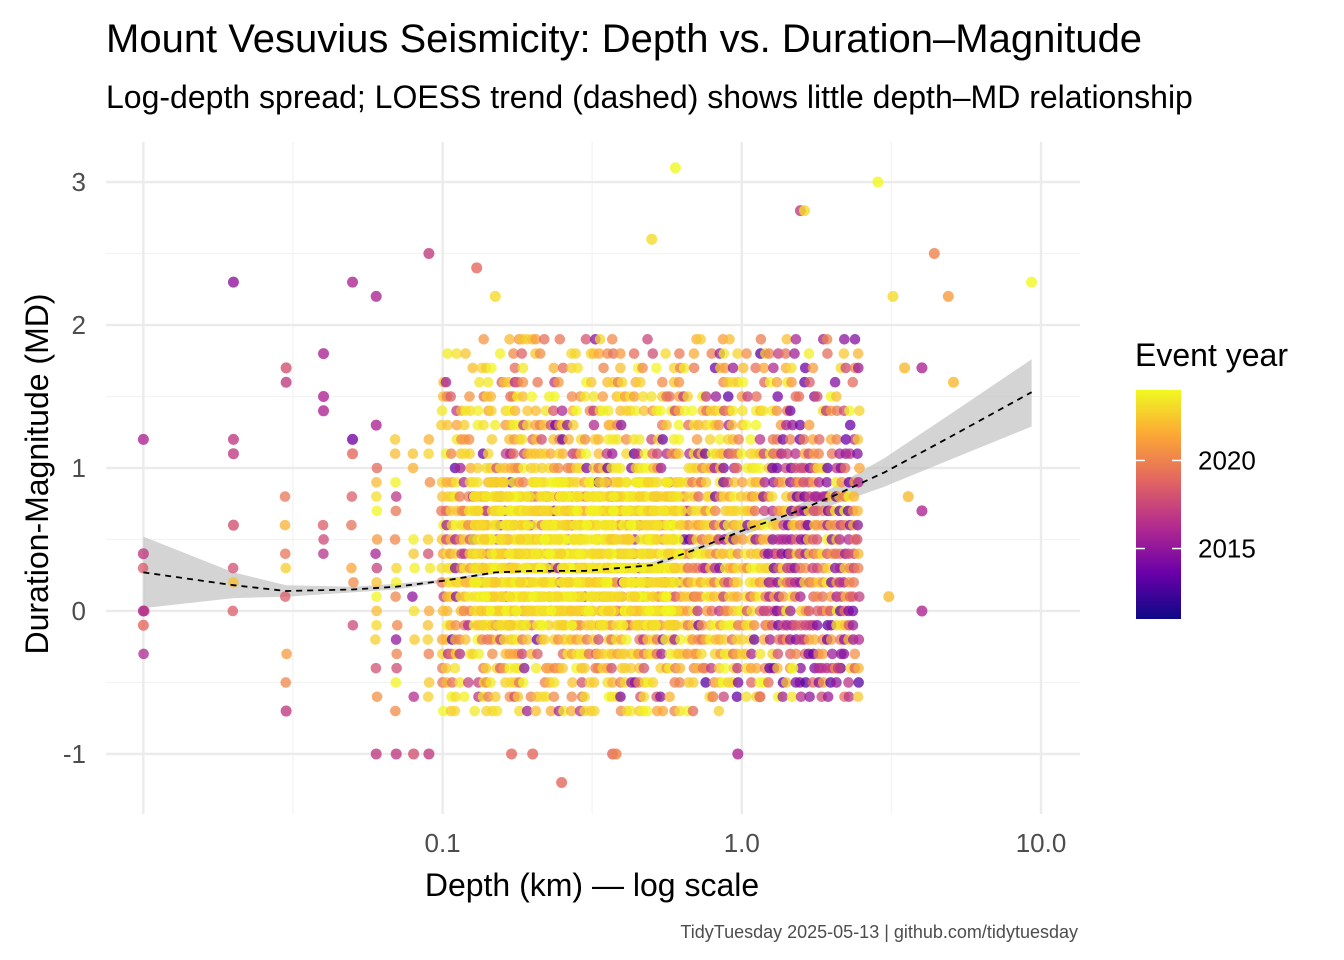  I want to click on y-tick-label: -1, so click(74, 754).